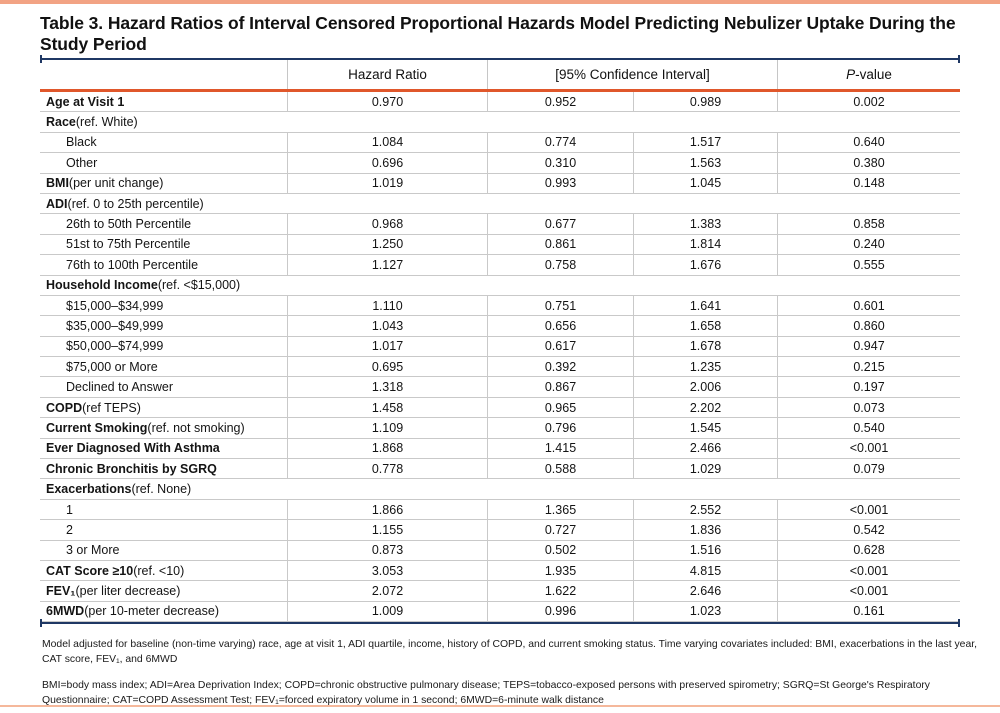  I want to click on ci-upper-cell: 1.029, so click(705, 469).